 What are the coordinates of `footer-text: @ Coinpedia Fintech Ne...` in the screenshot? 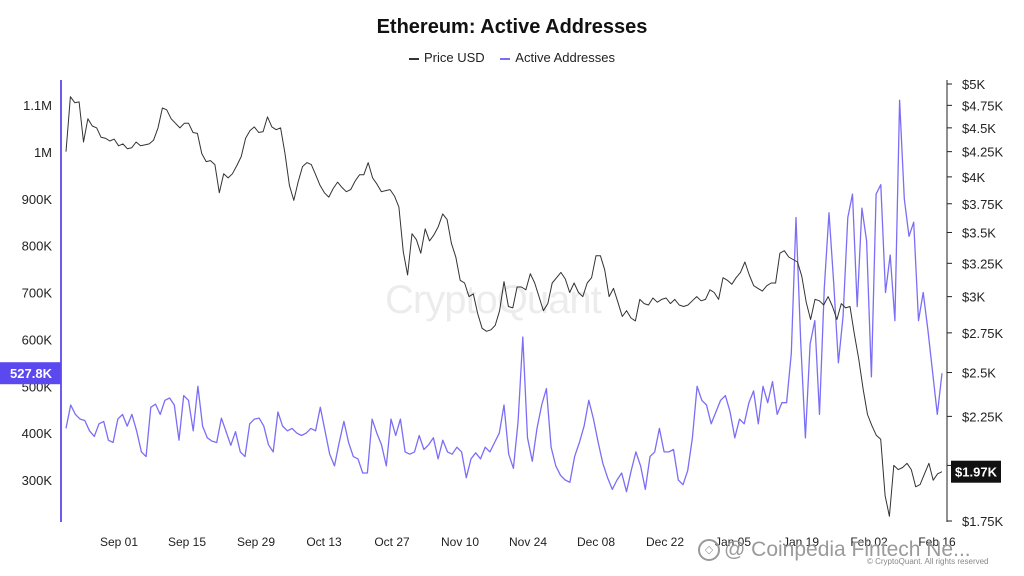 It's located at (847, 549).